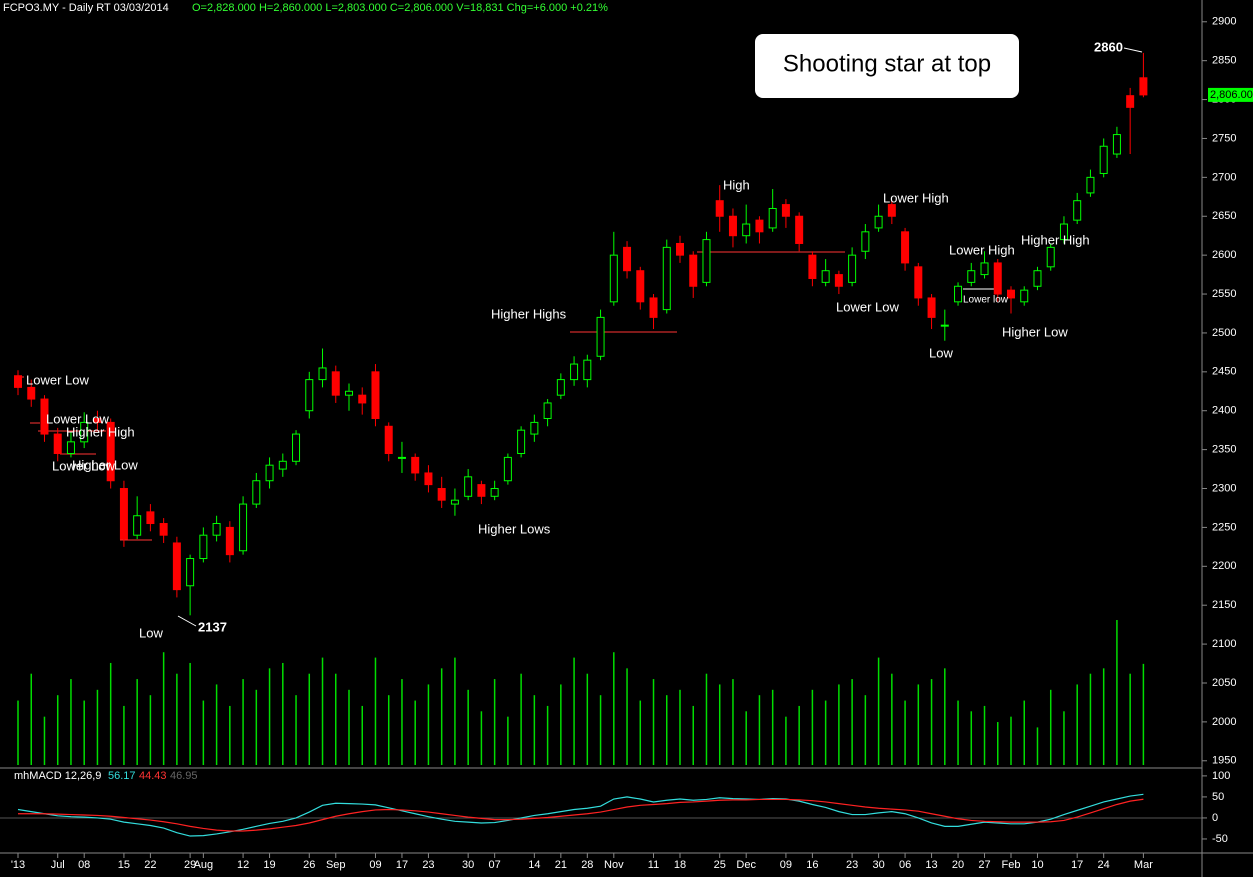  I want to click on y-tick-label: 2100, so click(1224, 644).